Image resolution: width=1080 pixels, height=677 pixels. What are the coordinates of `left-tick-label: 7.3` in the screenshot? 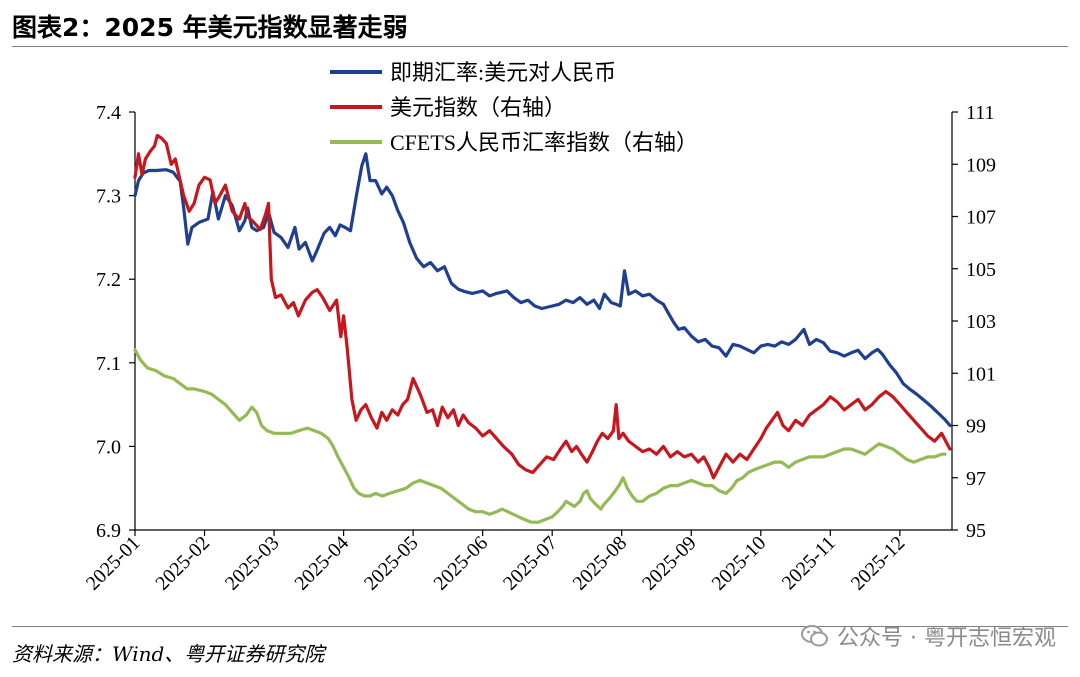 It's located at (108, 197).